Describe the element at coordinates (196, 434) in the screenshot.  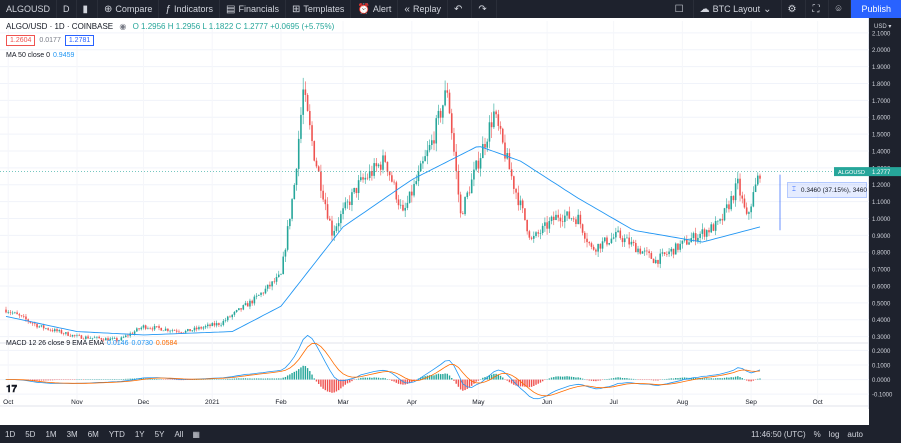
I see `calendar-icon: ▦` at that location.